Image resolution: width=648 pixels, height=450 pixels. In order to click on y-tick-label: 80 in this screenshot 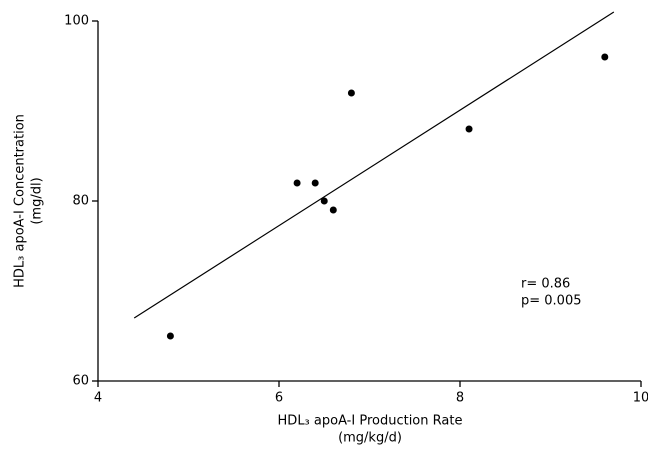, I will do `click(80, 201)`.